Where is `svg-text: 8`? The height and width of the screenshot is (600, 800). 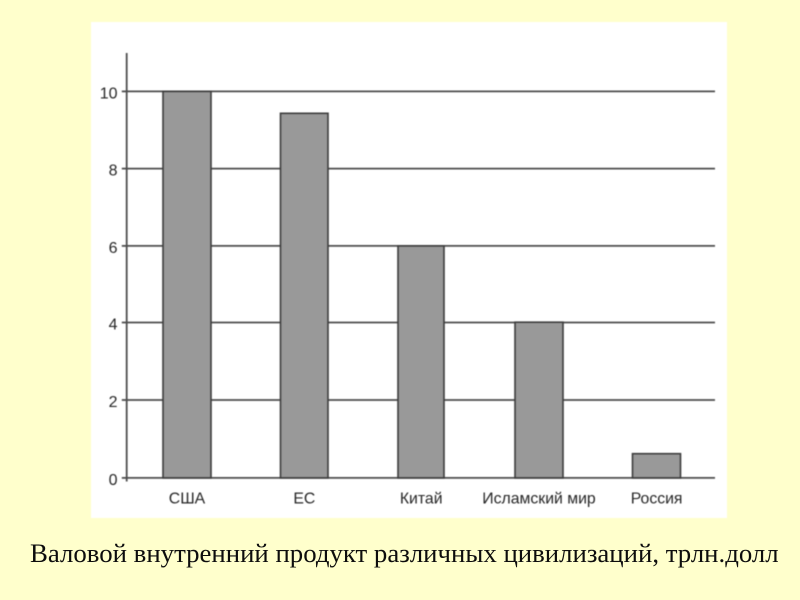
svg-text: 8 is located at coordinates (113, 171).